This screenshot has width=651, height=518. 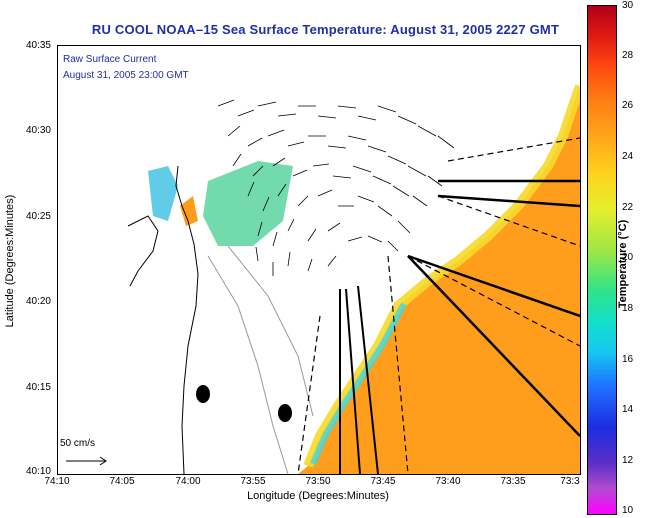 What do you see at coordinates (187, 319) in the screenshot?
I see `coastline` at bounding box center [187, 319].